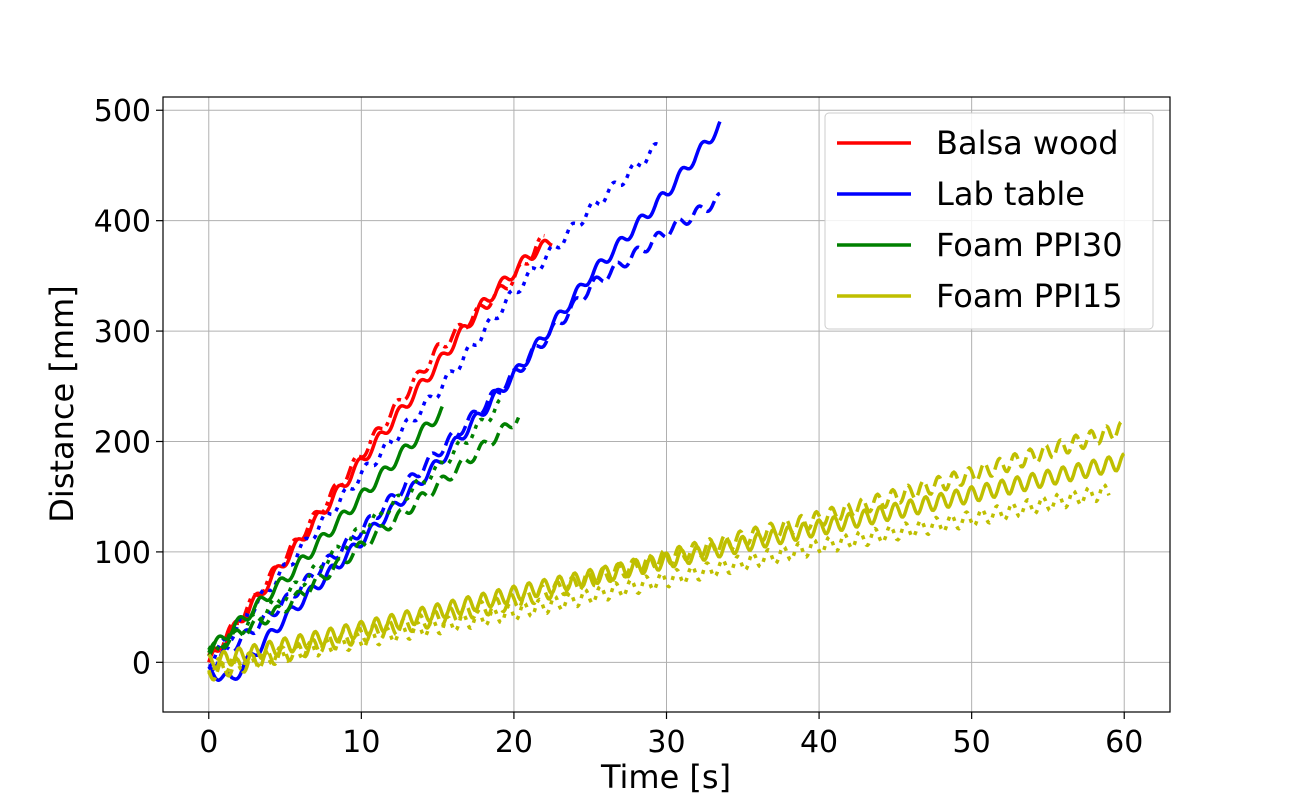 Image resolution: width=1300 pixels, height=800 pixels. Describe the element at coordinates (361, 742) in the screenshot. I see `x-tick-label: 10` at that location.